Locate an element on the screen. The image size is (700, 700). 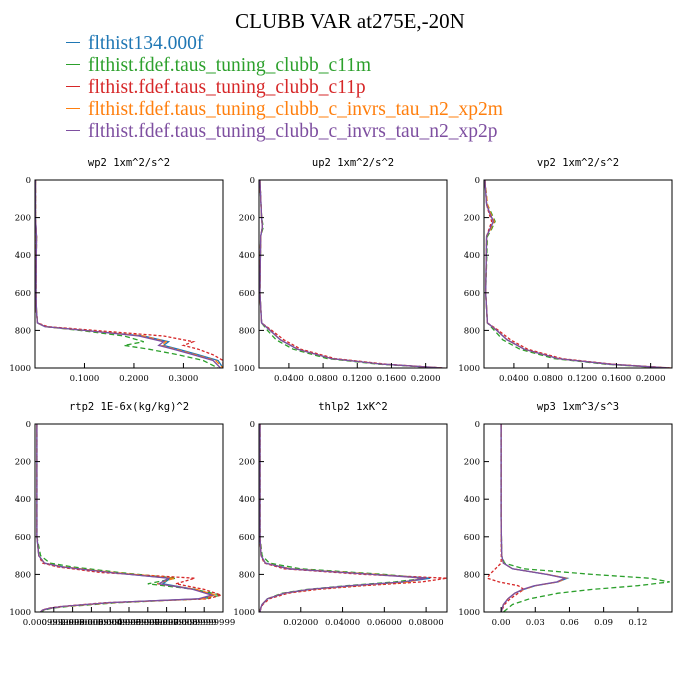
y-tick-label-5-0: 0 is located at coordinates (477, 425).